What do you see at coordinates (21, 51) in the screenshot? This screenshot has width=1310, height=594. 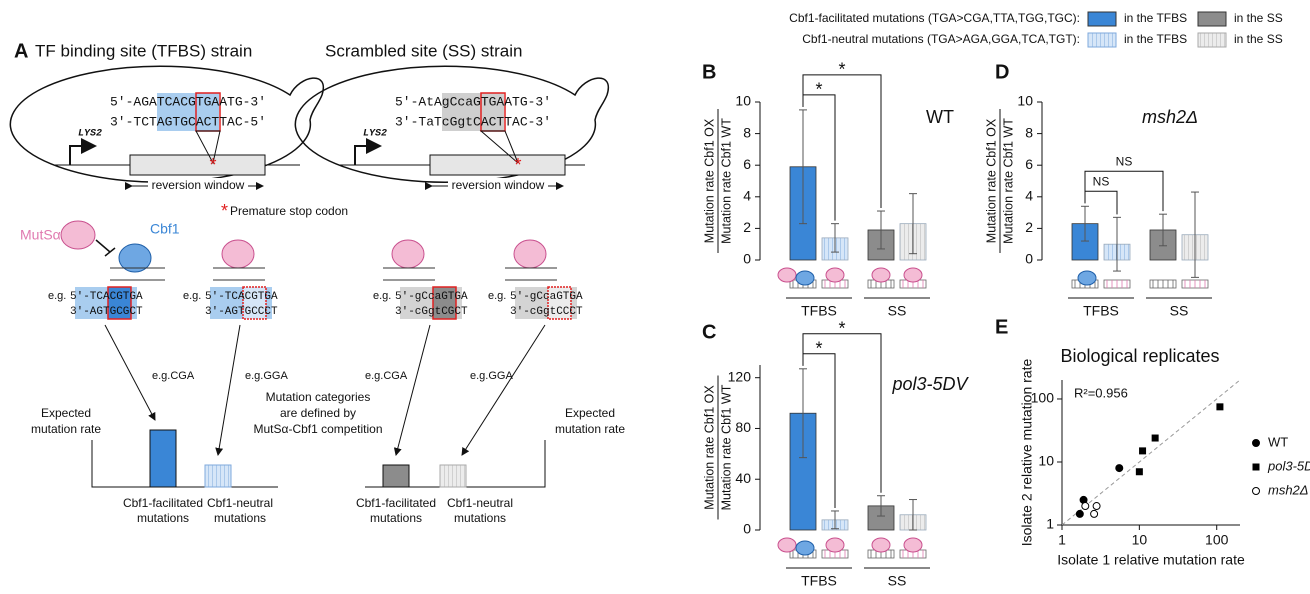 I see `panel-letter: A` at bounding box center [21, 51].